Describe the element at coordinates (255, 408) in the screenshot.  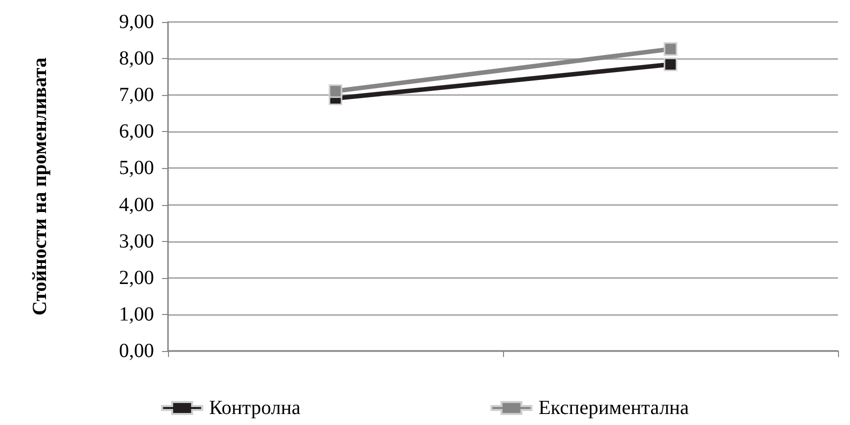
I see `legend-label: Контролна` at that location.